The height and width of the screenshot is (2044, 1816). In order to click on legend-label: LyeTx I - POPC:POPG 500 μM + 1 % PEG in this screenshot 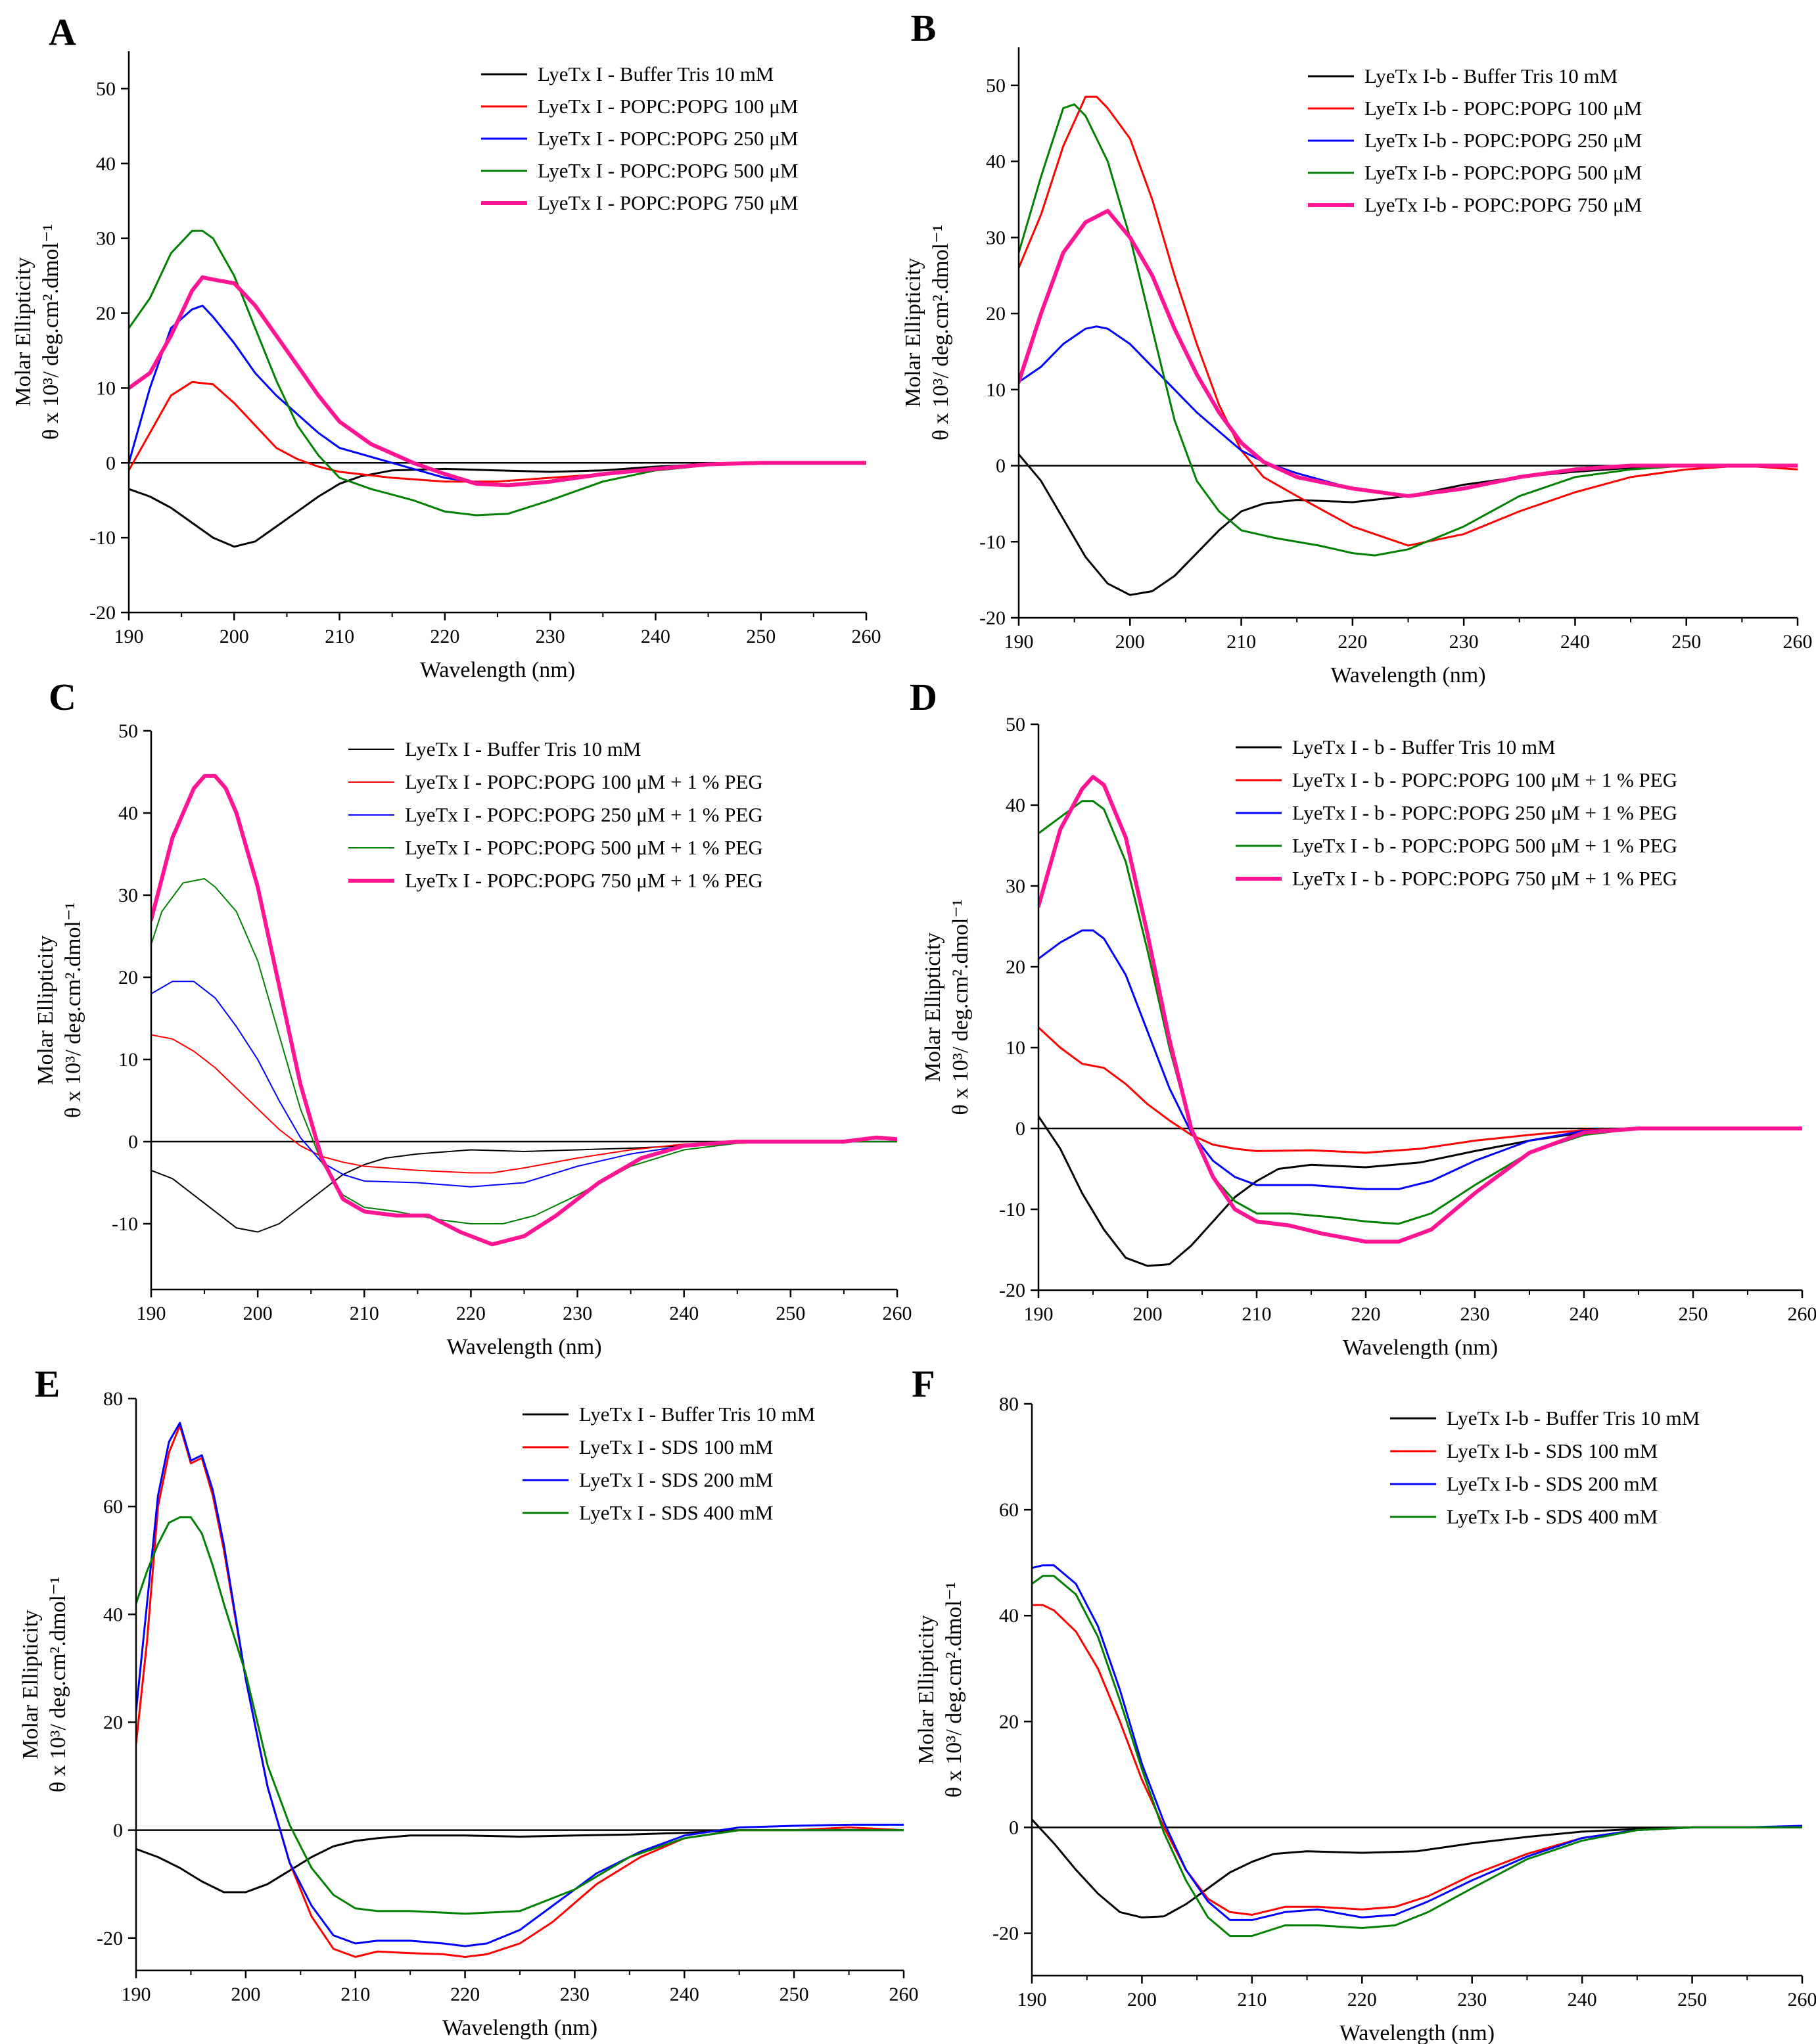, I will do `click(584, 848)`.